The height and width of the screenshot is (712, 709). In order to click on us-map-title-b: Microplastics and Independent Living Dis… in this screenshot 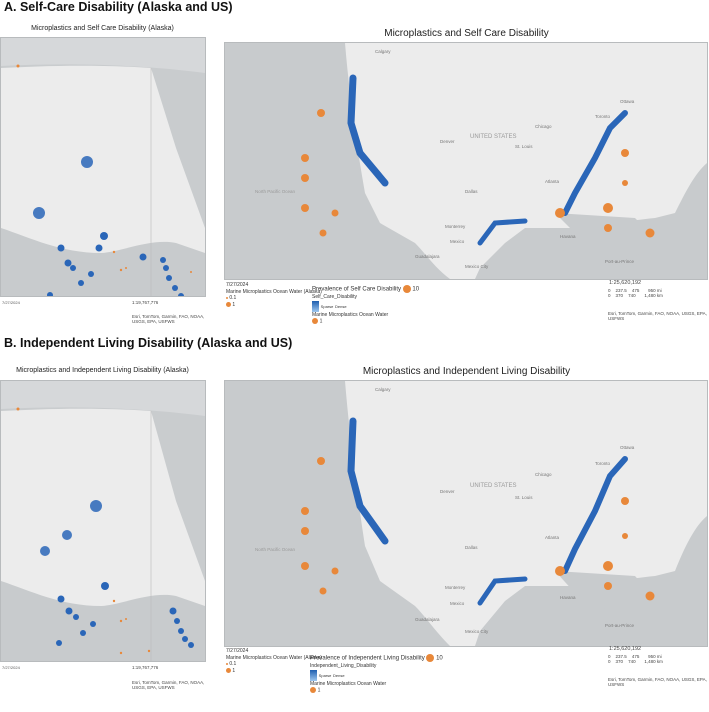, I will do `click(466, 371)`.